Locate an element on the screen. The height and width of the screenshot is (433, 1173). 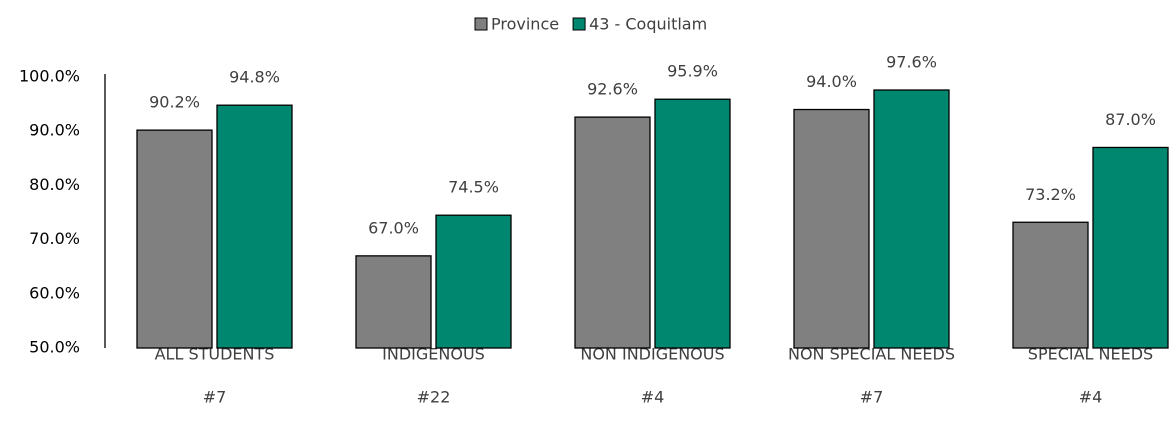
data-label: 94.0% is located at coordinates (831, 81).